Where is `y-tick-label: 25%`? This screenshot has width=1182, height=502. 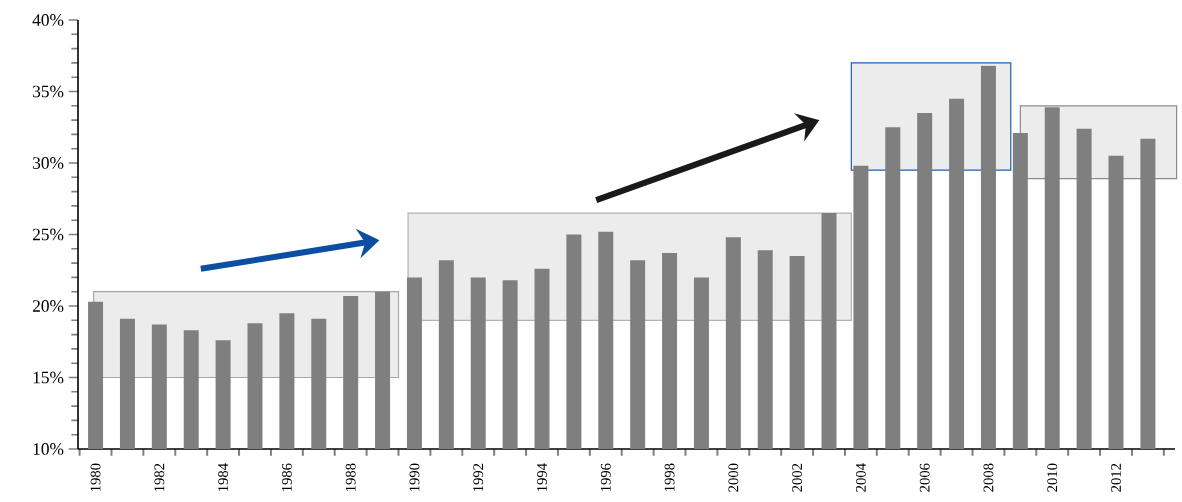 y-tick-label: 25% is located at coordinates (48, 234).